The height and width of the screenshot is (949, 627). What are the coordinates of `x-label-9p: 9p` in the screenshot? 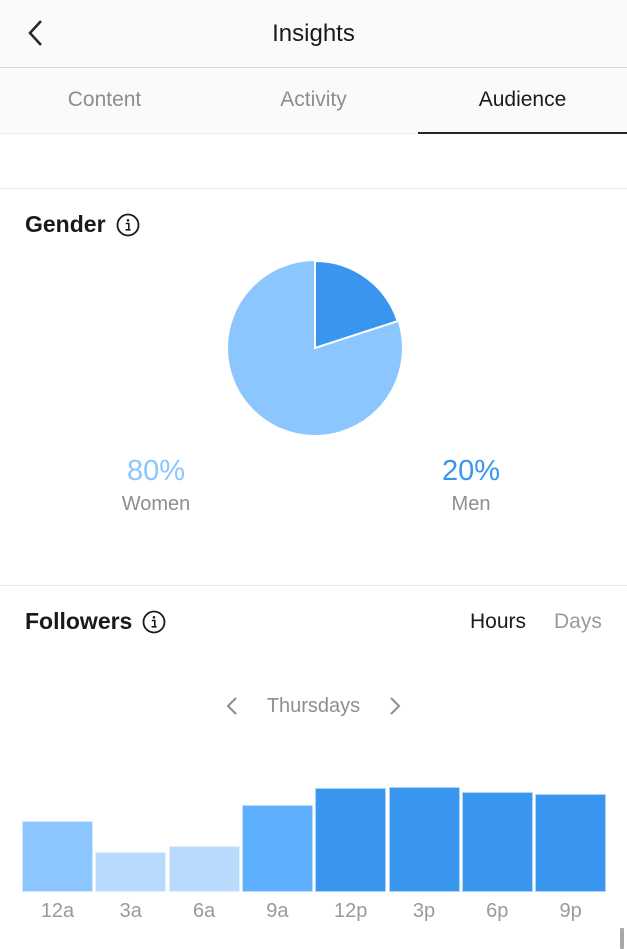 It's located at (570, 911).